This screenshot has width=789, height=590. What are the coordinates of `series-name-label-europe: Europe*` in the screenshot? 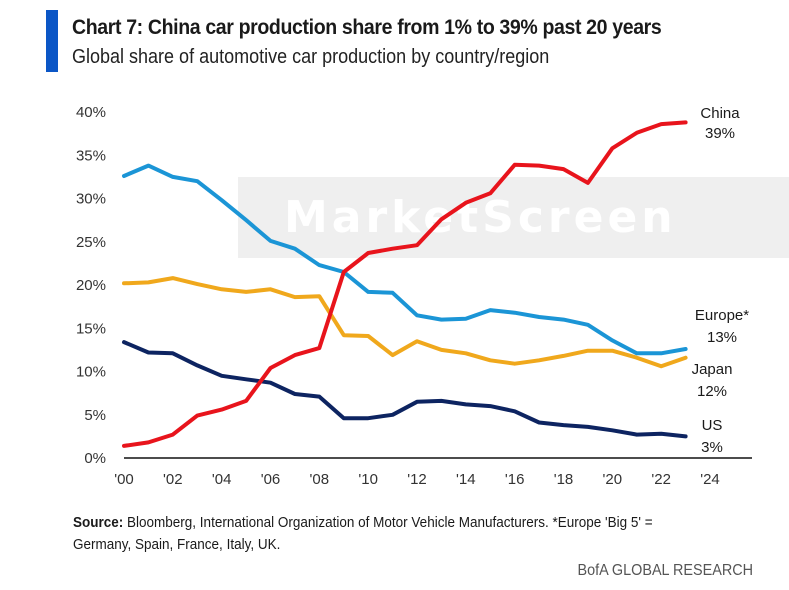 It's located at (722, 315).